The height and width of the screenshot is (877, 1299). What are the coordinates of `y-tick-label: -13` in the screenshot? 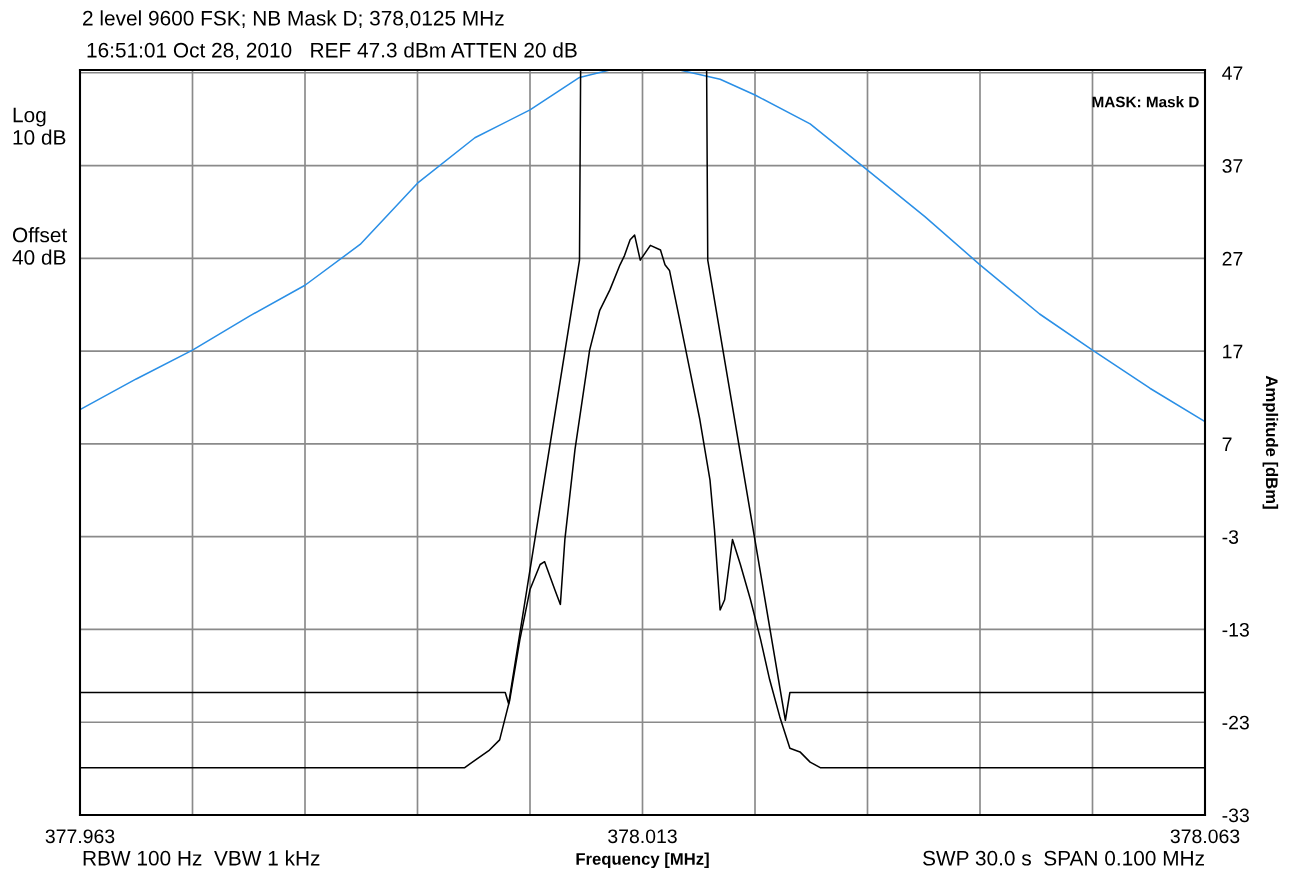 It's located at (1235, 629).